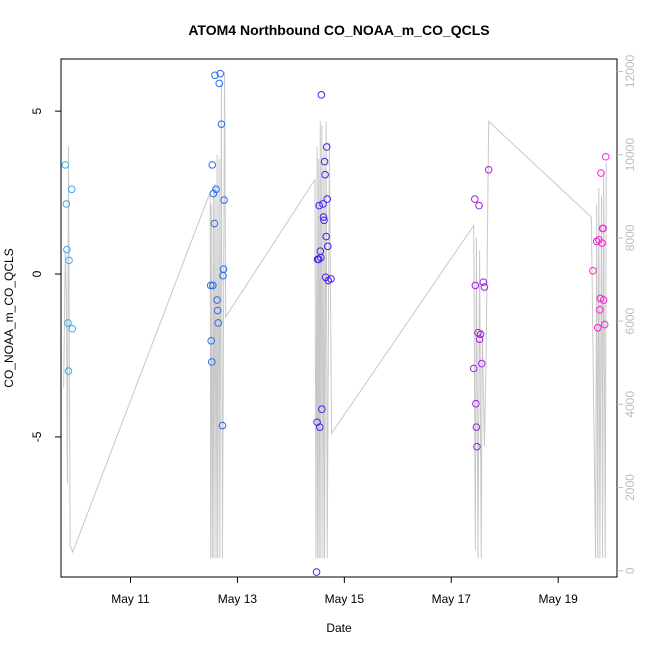 This screenshot has width=650, height=655. What do you see at coordinates (630, 155) in the screenshot?
I see `y2-tick-label: 10000` at bounding box center [630, 155].